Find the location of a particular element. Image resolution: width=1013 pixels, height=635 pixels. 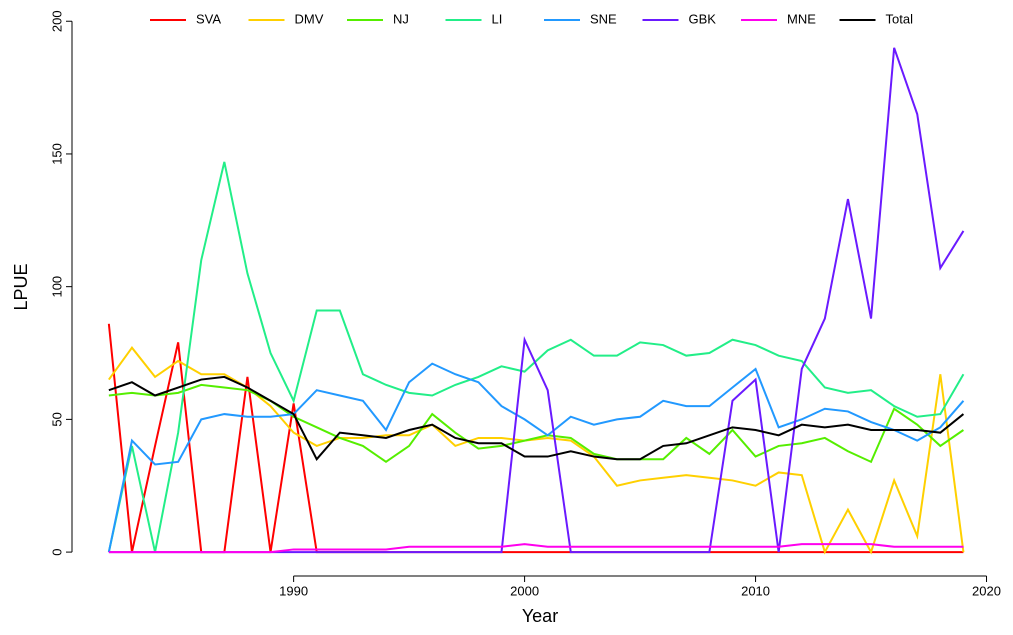

x-tick-label: 1990 is located at coordinates (293, 590).